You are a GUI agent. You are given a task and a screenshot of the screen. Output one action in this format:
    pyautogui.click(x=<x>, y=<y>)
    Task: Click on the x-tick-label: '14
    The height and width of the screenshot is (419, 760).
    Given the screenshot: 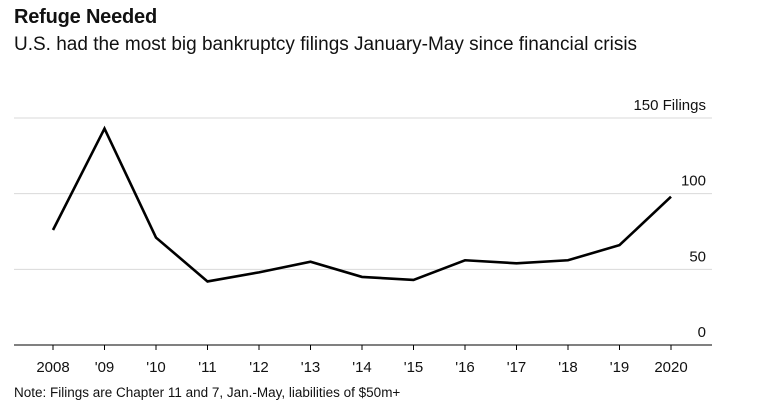 What is the action you would take?
    pyautogui.click(x=362, y=367)
    